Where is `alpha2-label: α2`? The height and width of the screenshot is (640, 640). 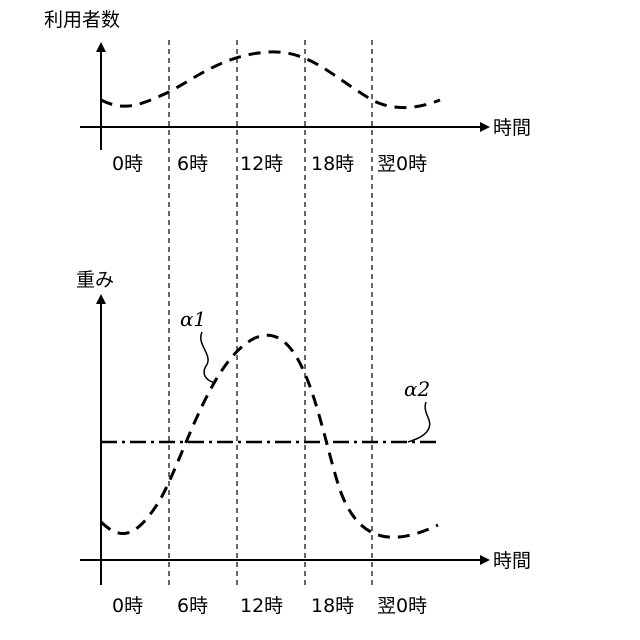 alpha2-label: α2 is located at coordinates (417, 389).